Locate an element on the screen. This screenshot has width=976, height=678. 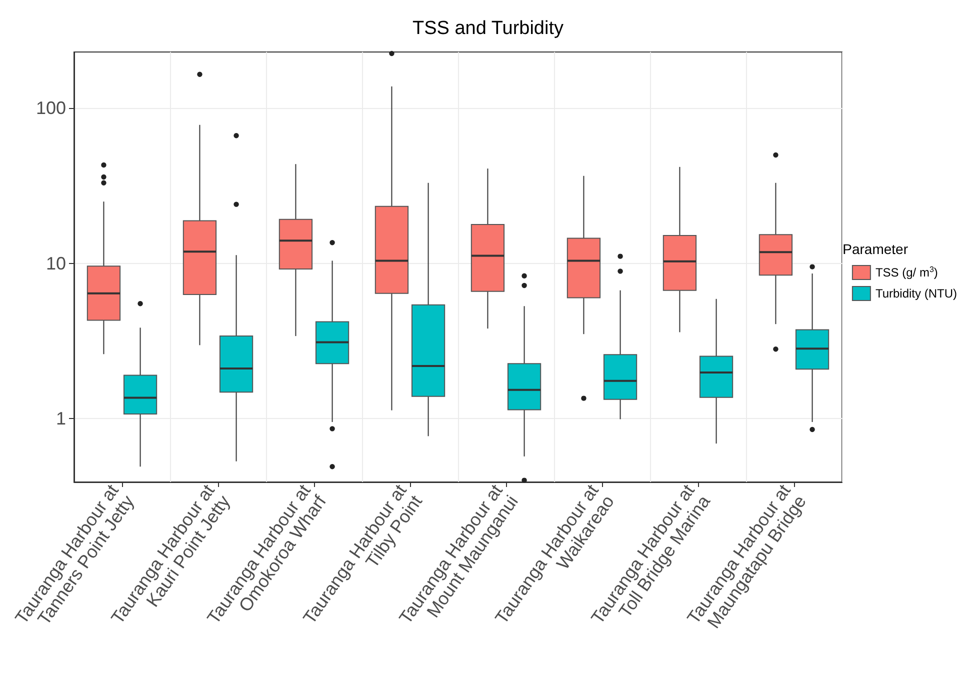
chart-title: TSS and Turbidity is located at coordinates (488, 28).